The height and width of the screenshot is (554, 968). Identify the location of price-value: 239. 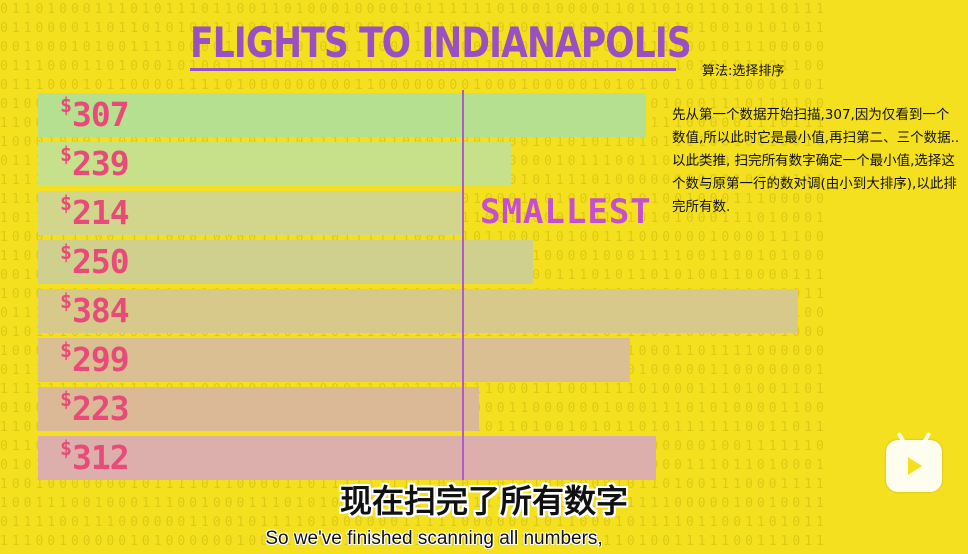
(100, 163).